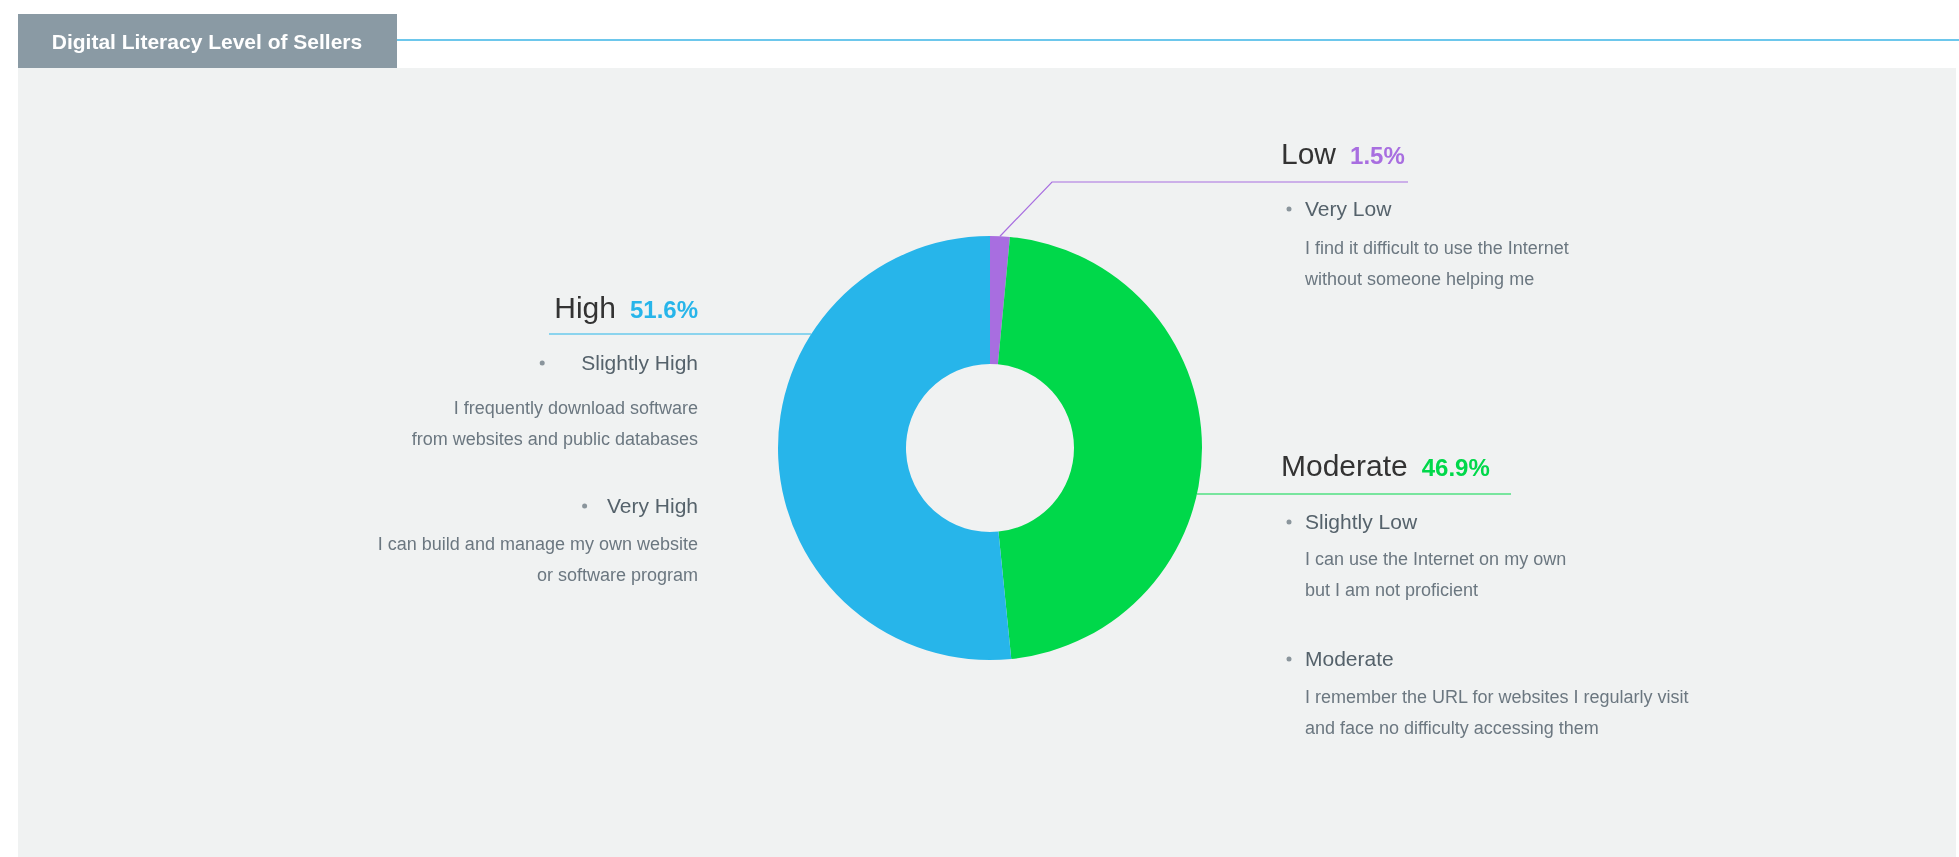  Describe the element at coordinates (1309, 153) in the screenshot. I see `slice-label: Low` at that location.